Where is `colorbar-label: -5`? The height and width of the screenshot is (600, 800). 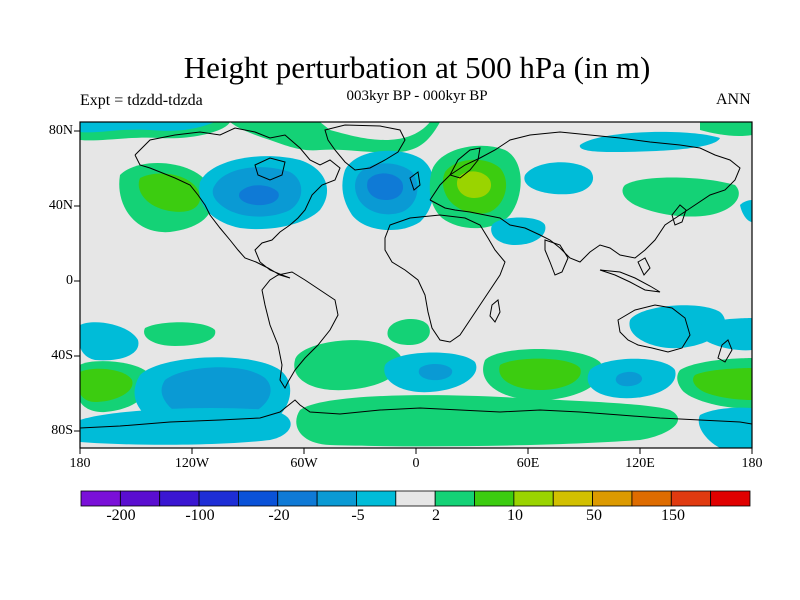
colorbar-label: -5 is located at coordinates (358, 515).